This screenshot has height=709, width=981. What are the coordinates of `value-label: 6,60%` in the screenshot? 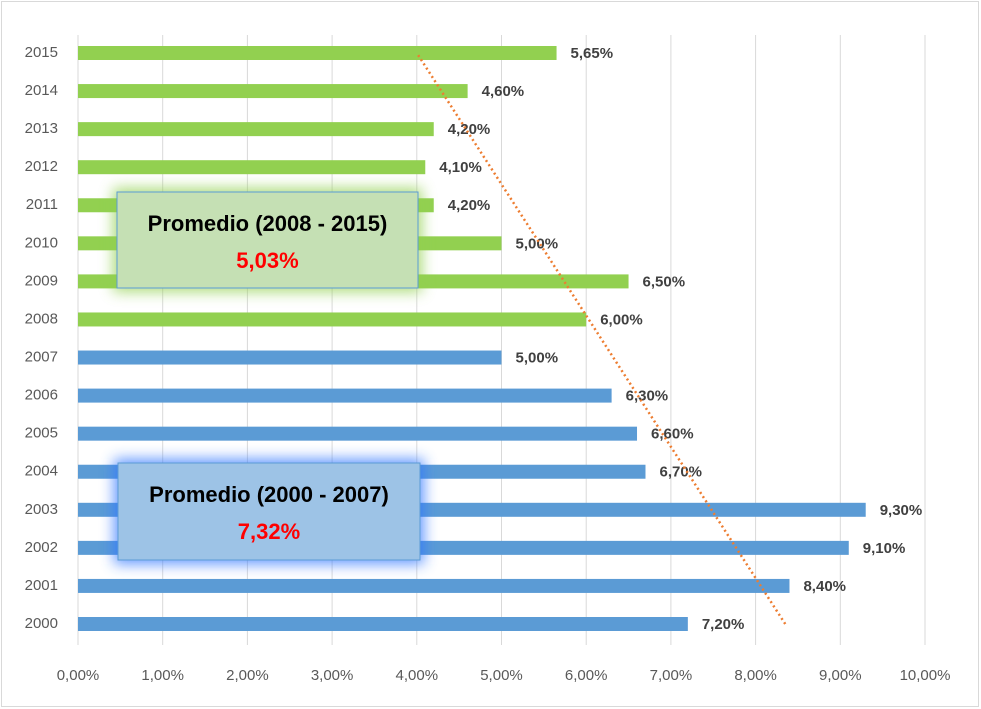 It's located at (672, 434).